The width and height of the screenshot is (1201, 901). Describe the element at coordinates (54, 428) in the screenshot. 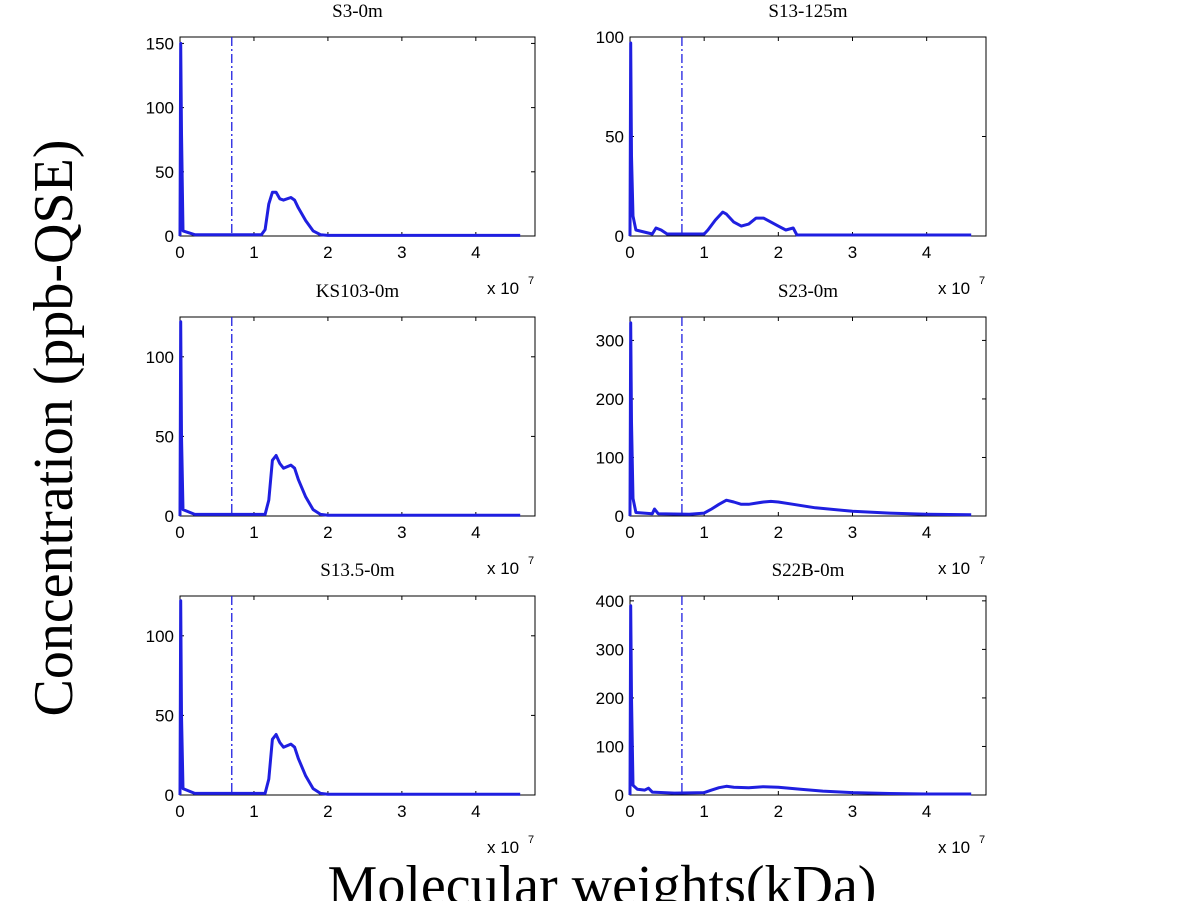

I see `figure-ylabel: Concentration (ppb-QSE)` at that location.